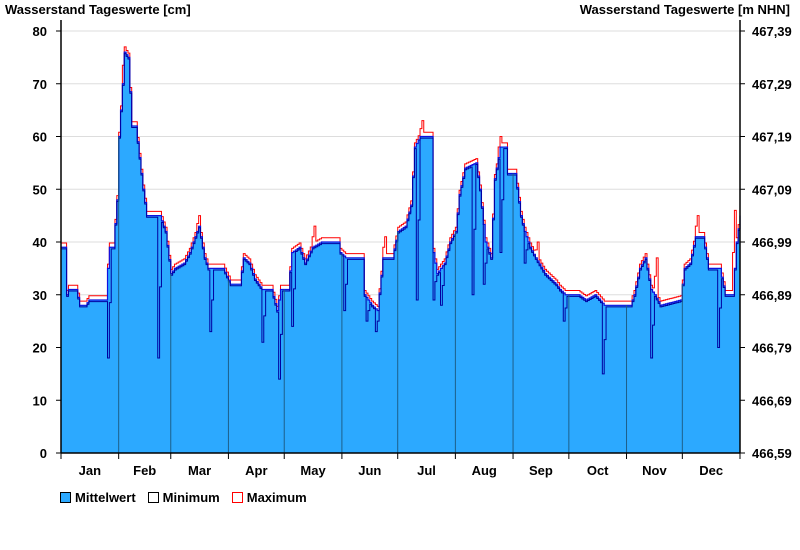 Image resolution: width=800 pixels, height=550 pixels. What do you see at coordinates (105, 497) in the screenshot?
I see `legend-label: Mittelwert` at bounding box center [105, 497].